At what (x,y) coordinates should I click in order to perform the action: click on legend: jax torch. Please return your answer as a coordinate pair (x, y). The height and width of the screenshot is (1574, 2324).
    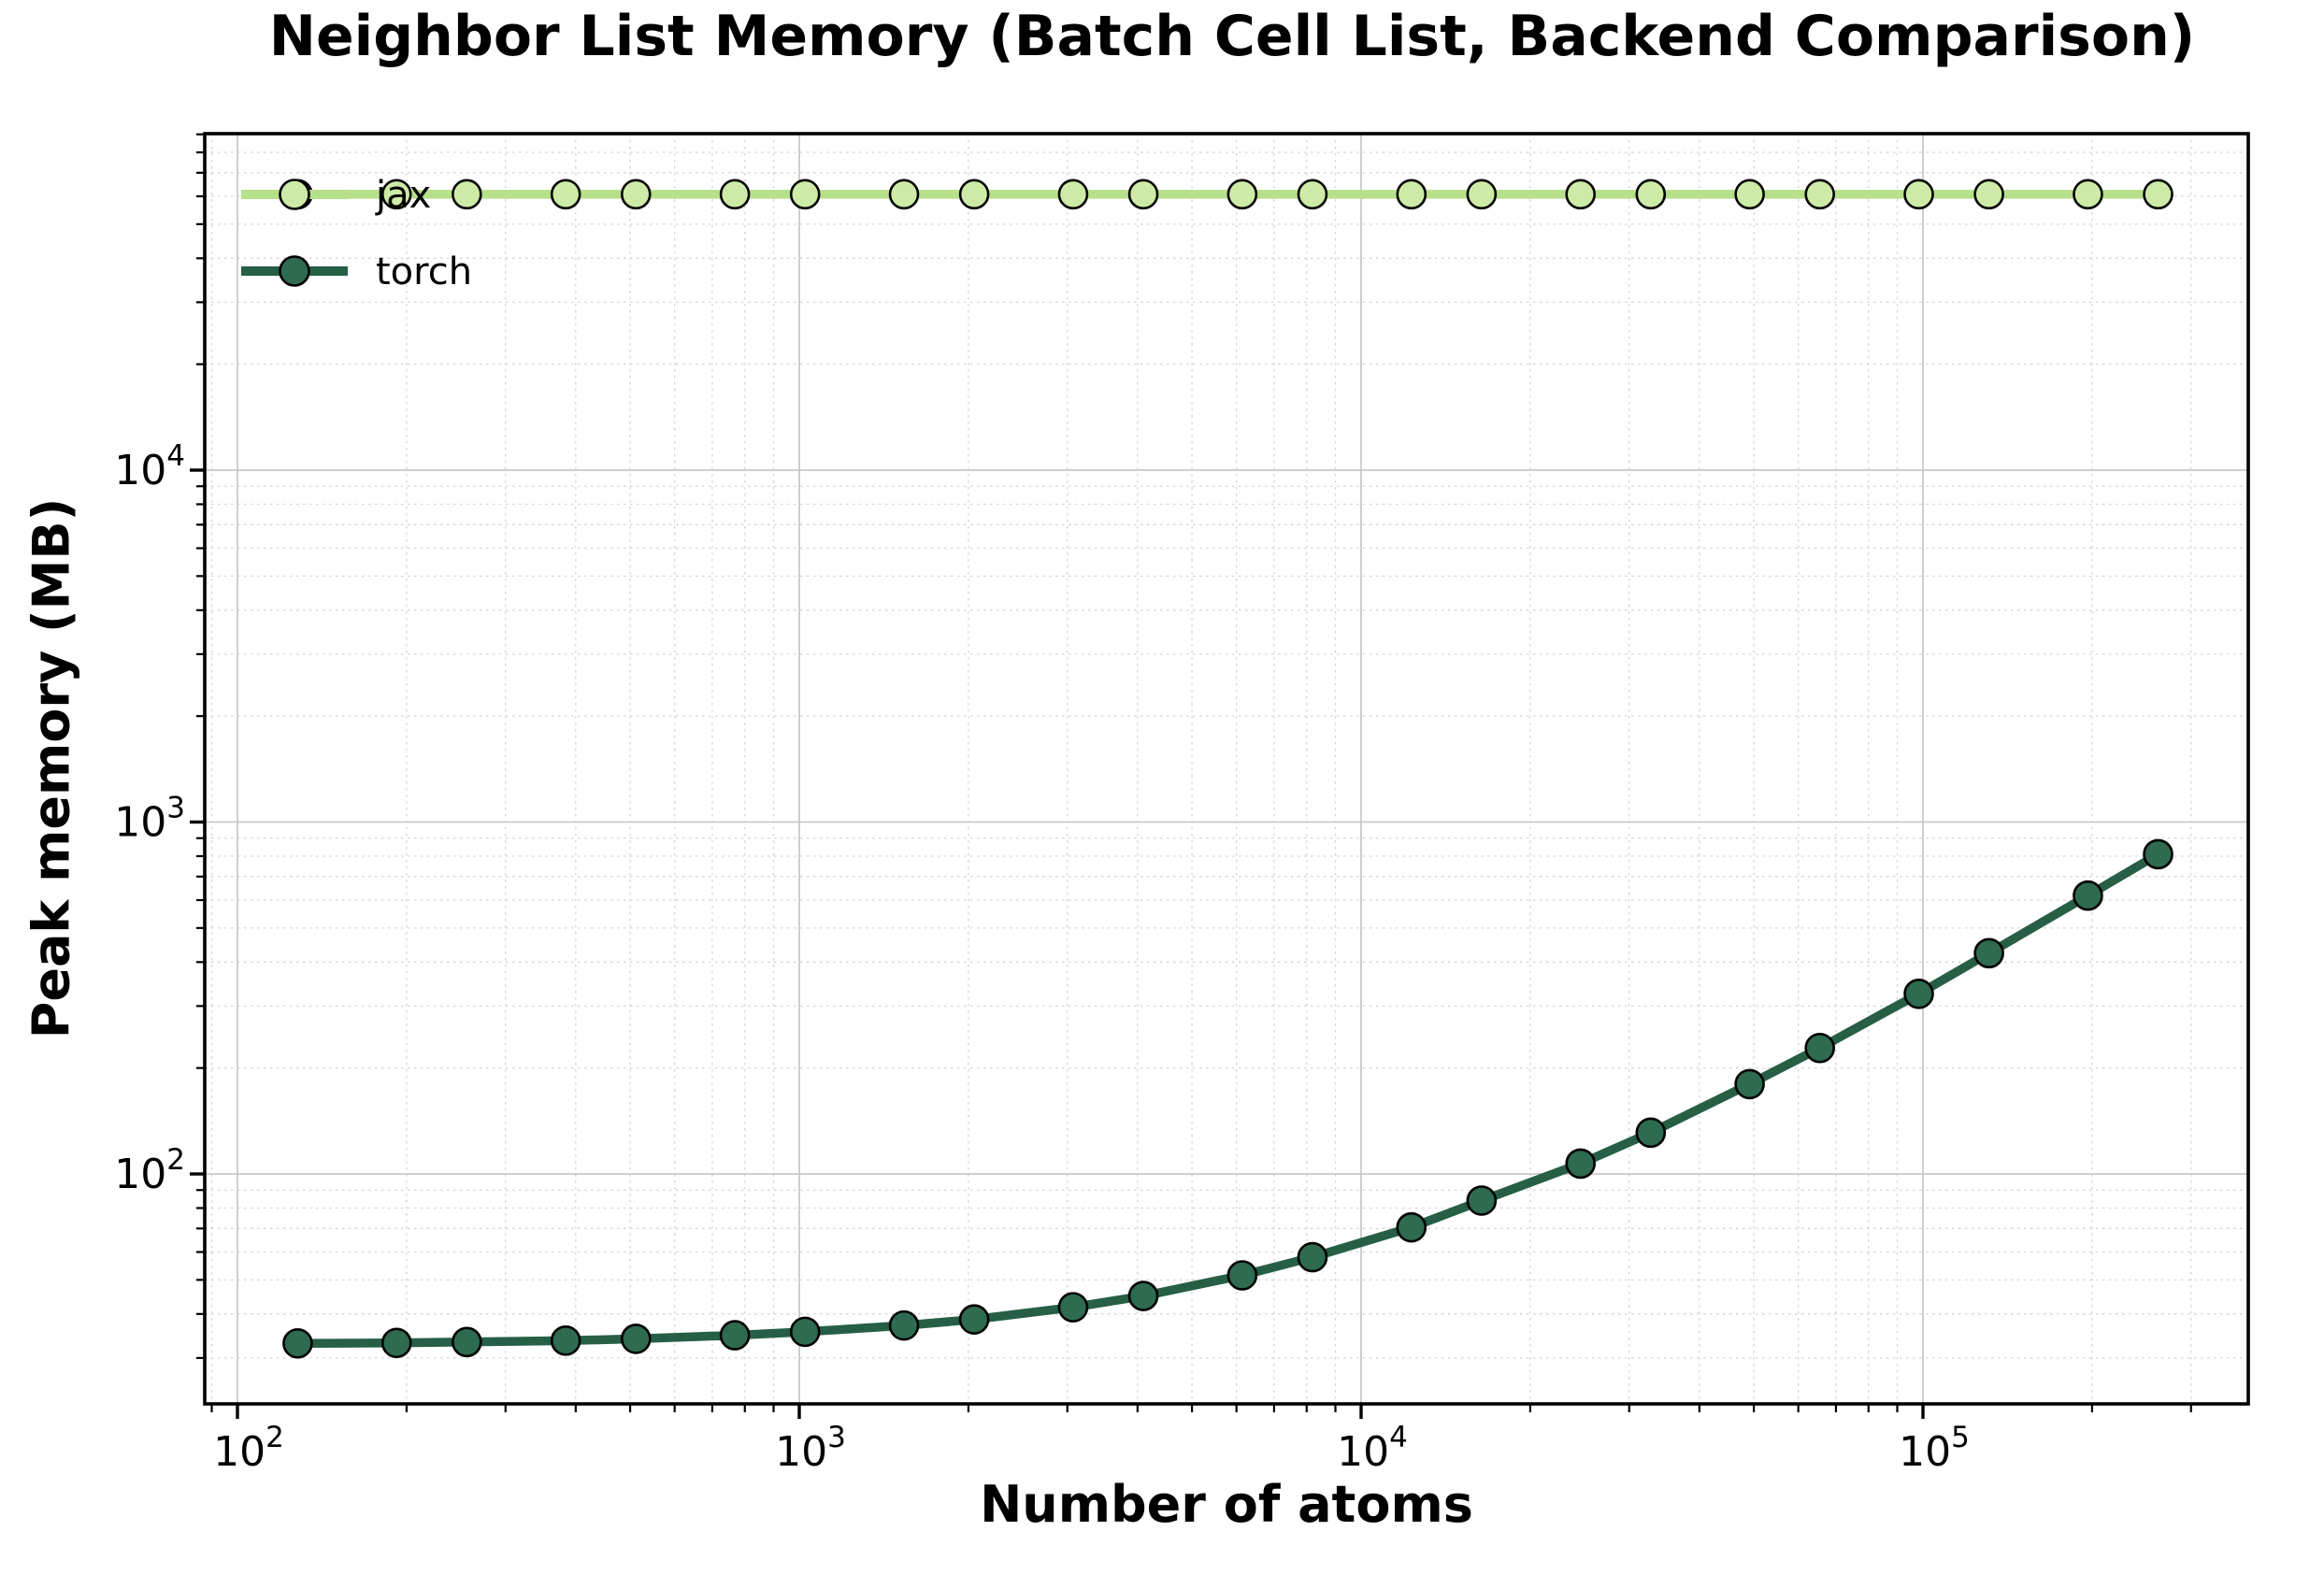
    Looking at the image, I should click on (357, 233).